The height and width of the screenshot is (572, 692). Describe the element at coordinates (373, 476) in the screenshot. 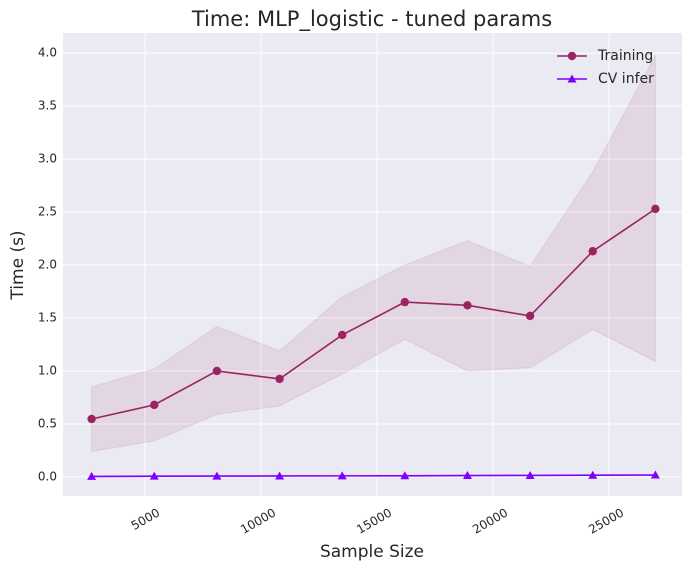

I see `line` at that location.